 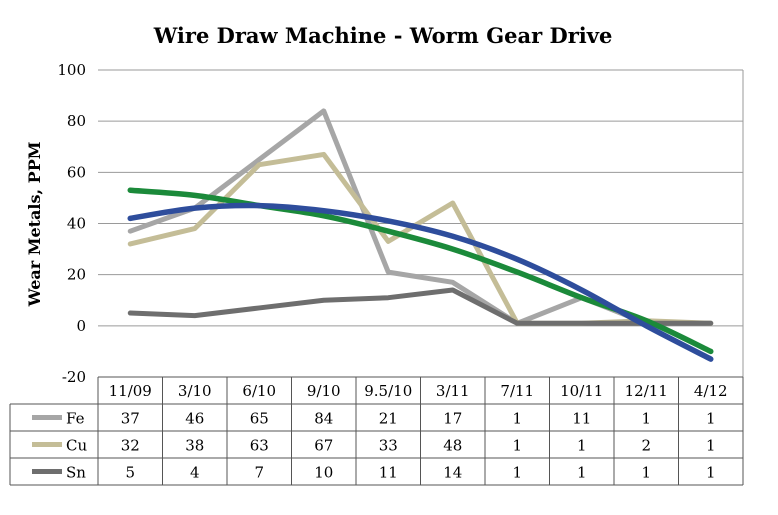 What do you see at coordinates (420, 306) in the screenshot?
I see `series-line-sn` at bounding box center [420, 306].